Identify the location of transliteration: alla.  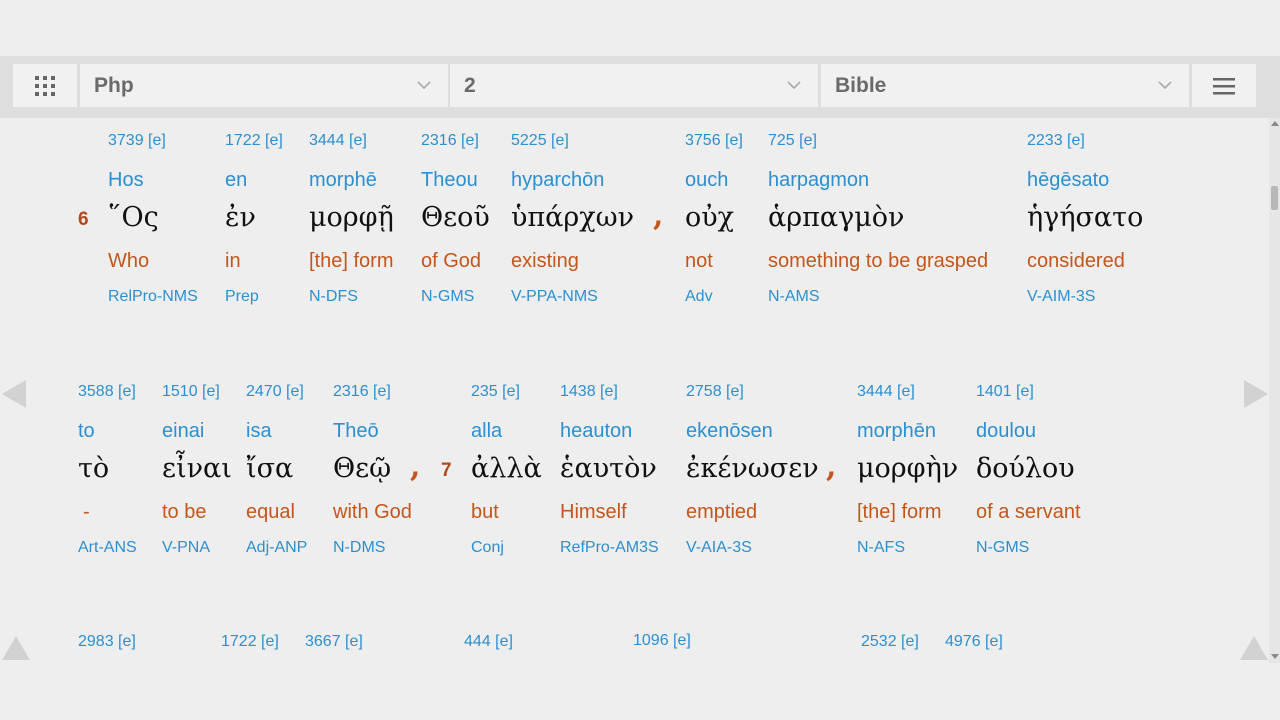
(487, 431).